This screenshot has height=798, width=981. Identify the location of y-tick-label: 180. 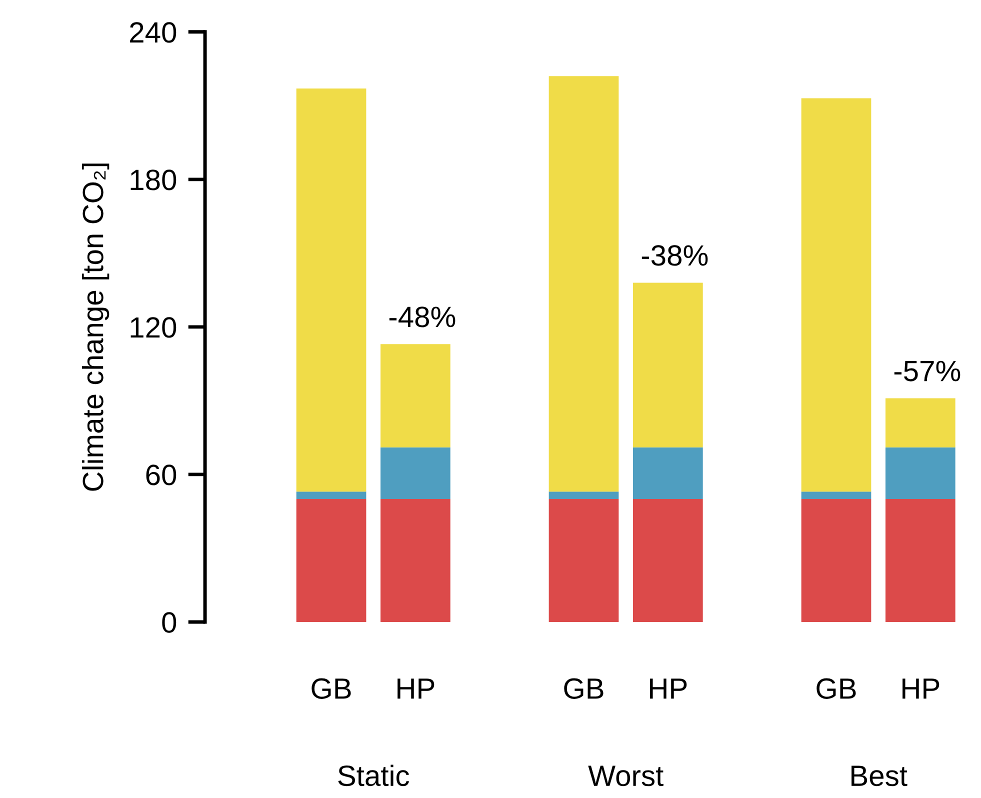
(153, 180).